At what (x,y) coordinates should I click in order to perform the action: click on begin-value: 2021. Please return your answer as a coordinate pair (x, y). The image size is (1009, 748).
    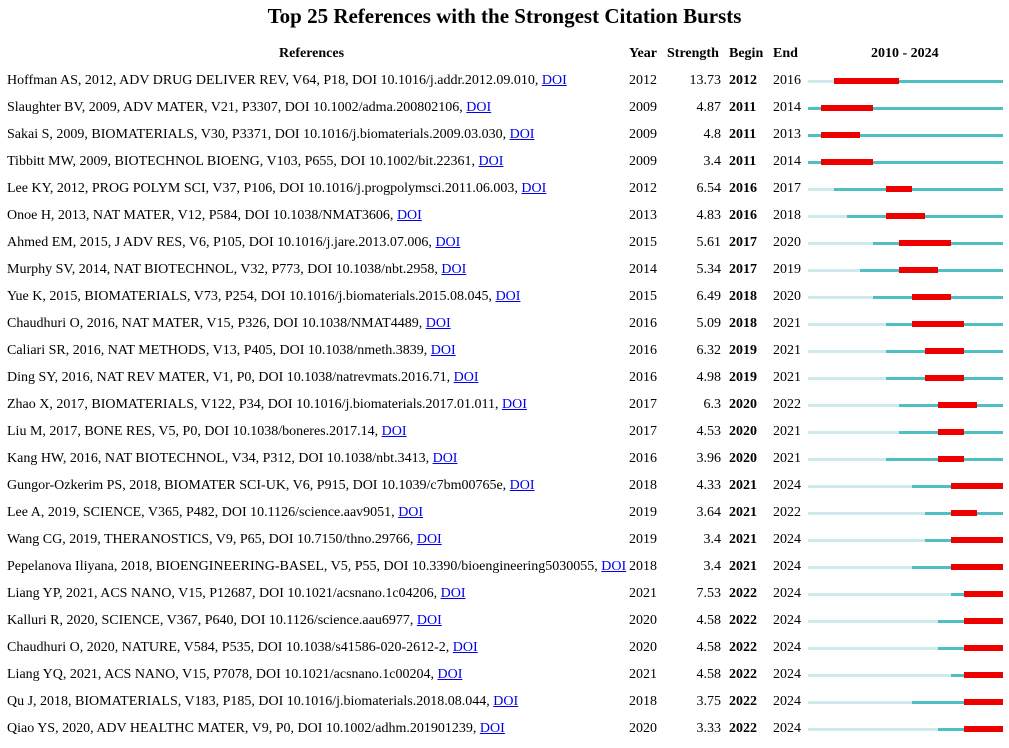
    Looking at the image, I should click on (743, 512).